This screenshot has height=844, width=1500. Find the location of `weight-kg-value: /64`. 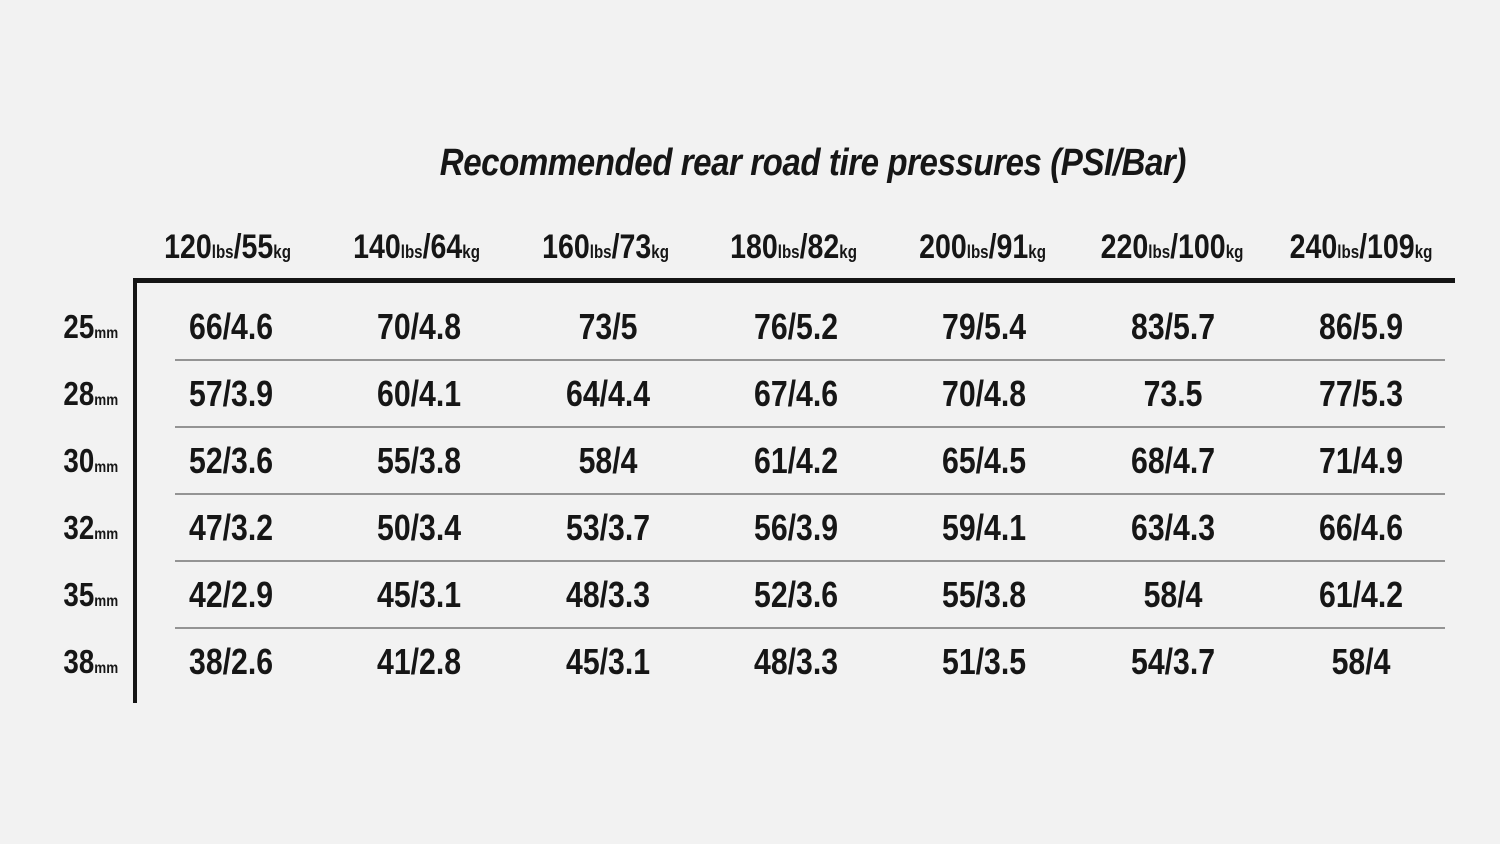

weight-kg-value: /64 is located at coordinates (442, 247).